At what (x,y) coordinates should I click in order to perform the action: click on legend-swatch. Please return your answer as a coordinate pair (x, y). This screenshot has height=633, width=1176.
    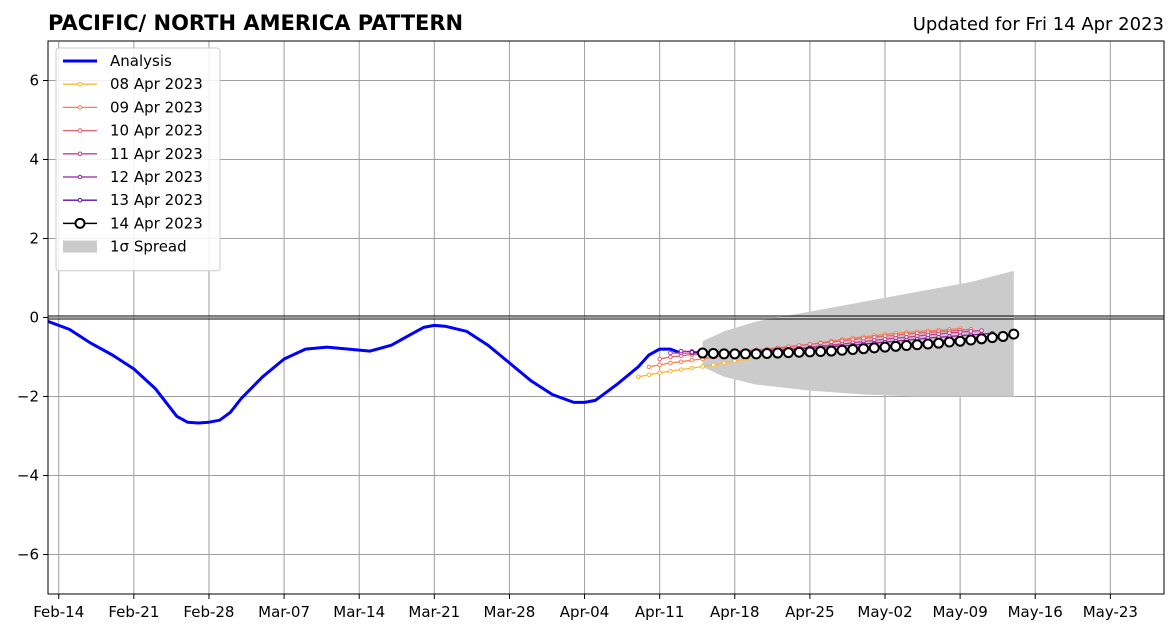
    Looking at the image, I should click on (80, 246).